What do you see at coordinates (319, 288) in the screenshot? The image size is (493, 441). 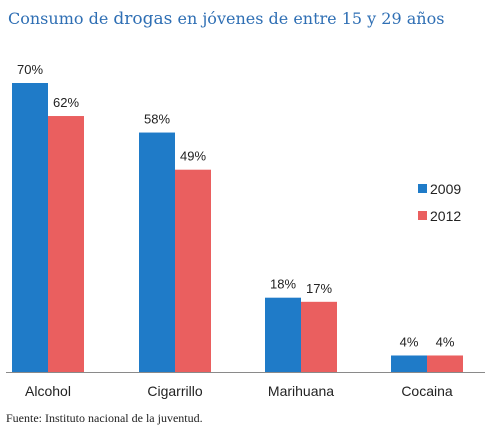 I see `value-label-marihuana-2012: 17%` at bounding box center [319, 288].